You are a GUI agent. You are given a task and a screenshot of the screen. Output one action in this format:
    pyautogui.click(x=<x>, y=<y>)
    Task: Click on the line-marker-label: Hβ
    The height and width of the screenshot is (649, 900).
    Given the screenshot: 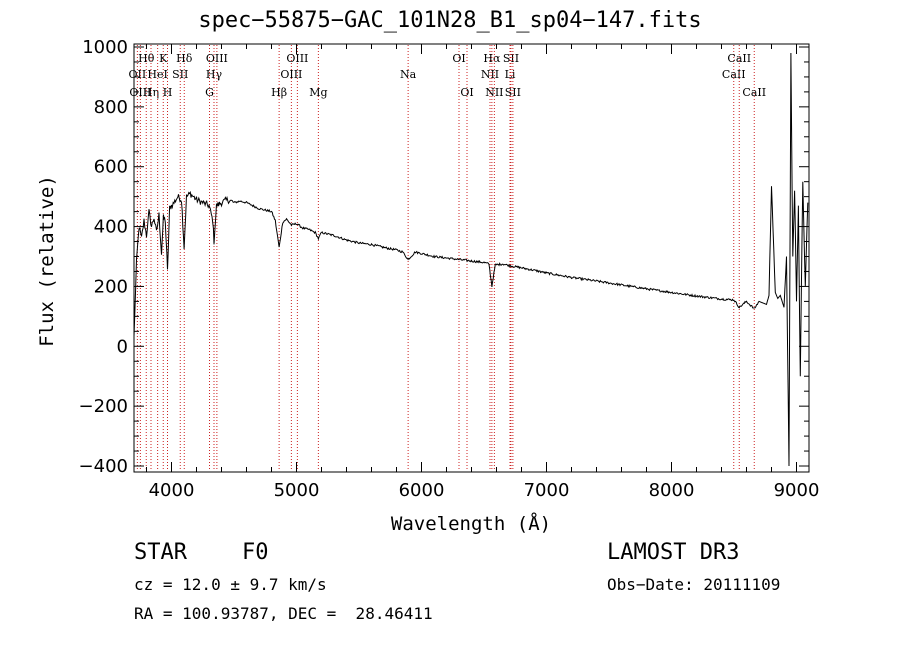 What is the action you would take?
    pyautogui.click(x=279, y=92)
    